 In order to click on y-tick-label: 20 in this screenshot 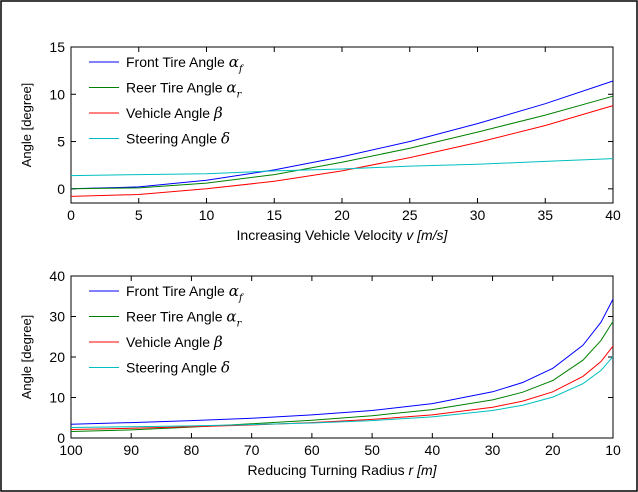, I will do `click(57, 357)`.